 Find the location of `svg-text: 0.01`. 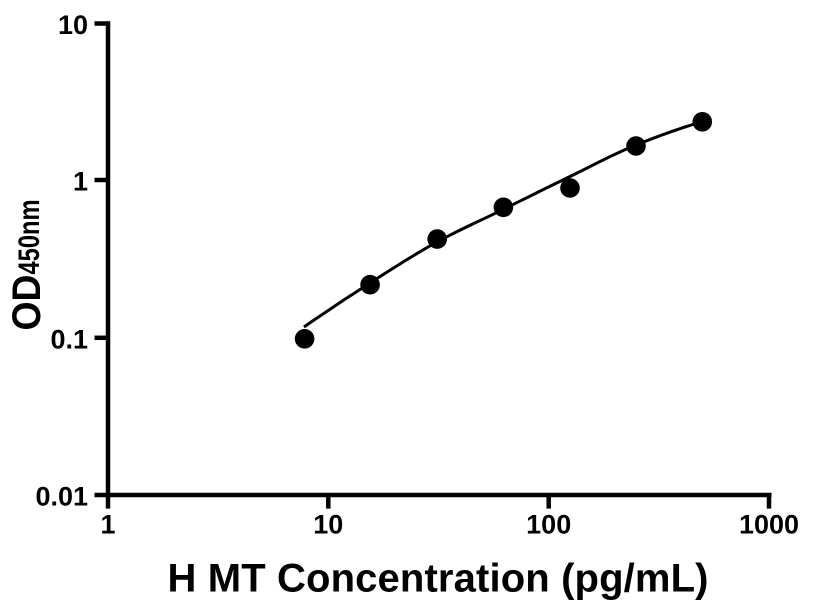

svg-text: 0.01 is located at coordinates (61, 497).